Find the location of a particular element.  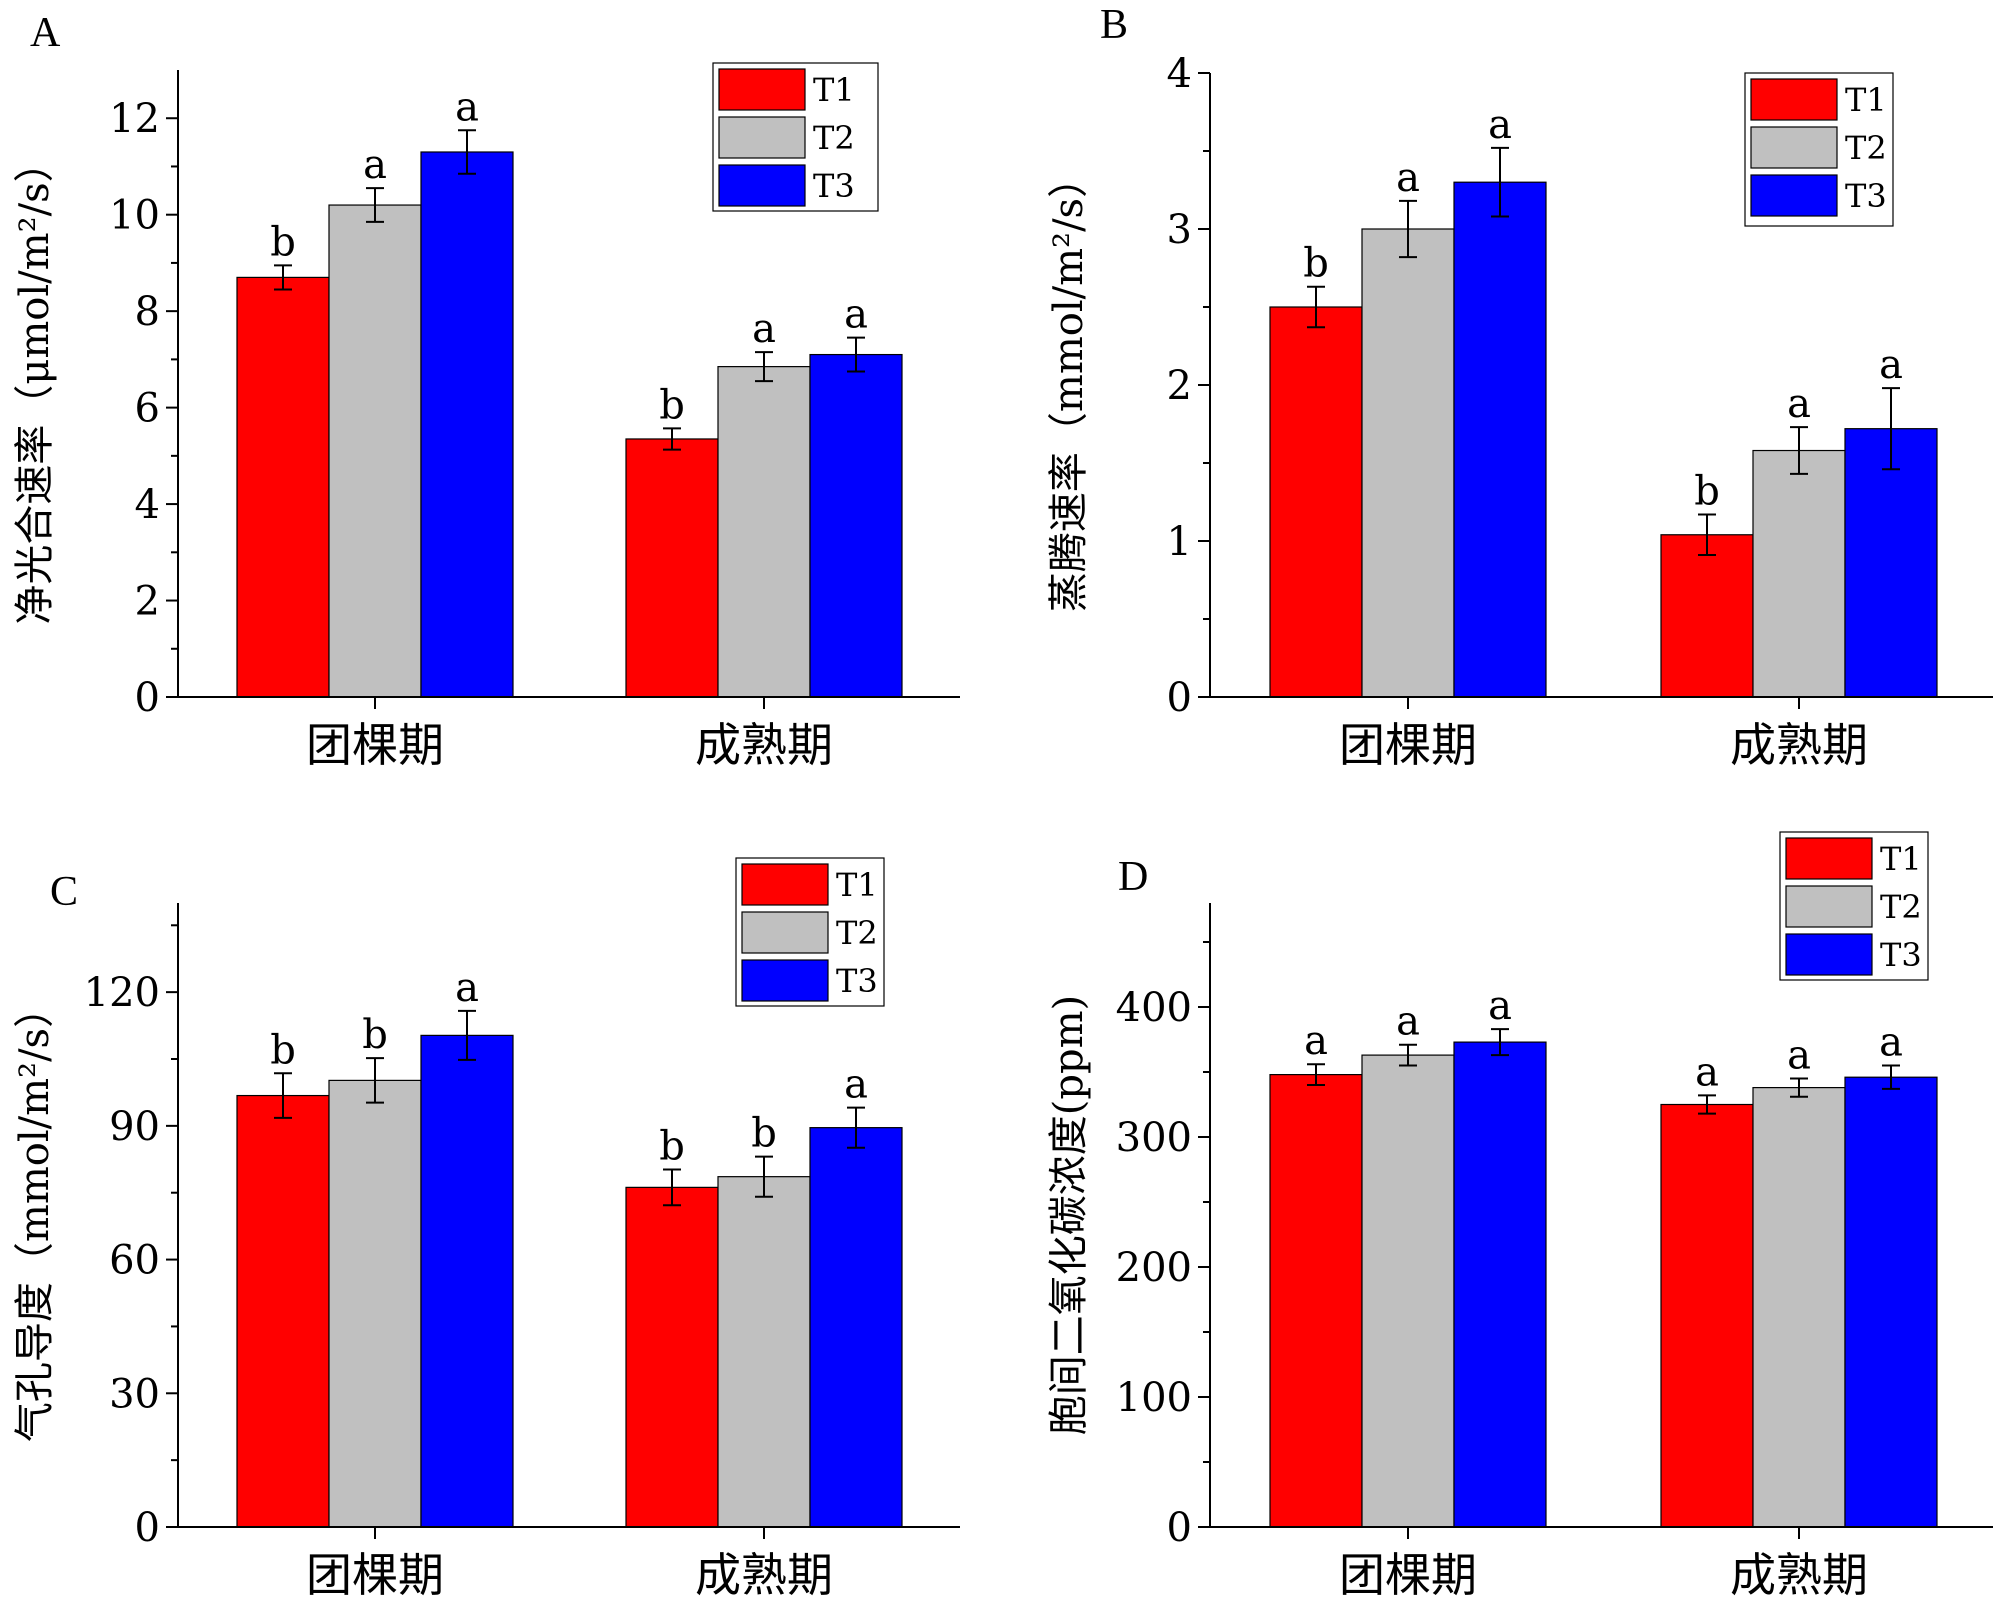

y-tick-label: 2 is located at coordinates (147, 602).